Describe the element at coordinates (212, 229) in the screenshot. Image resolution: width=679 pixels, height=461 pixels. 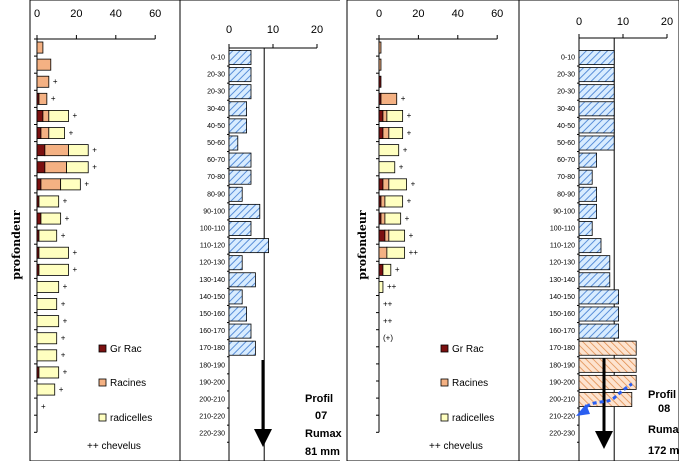
I see `chart1-depth-label: 100-110` at that location.